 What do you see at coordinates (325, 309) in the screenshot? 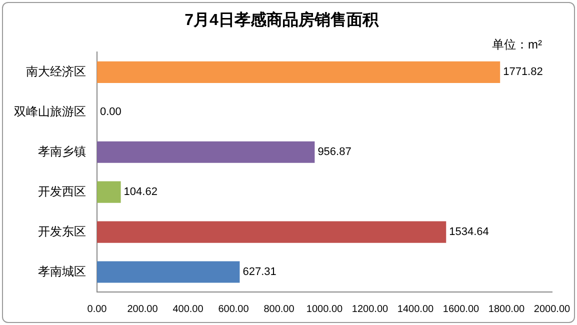
I see `x-tick-label: 1000.00` at bounding box center [325, 309].